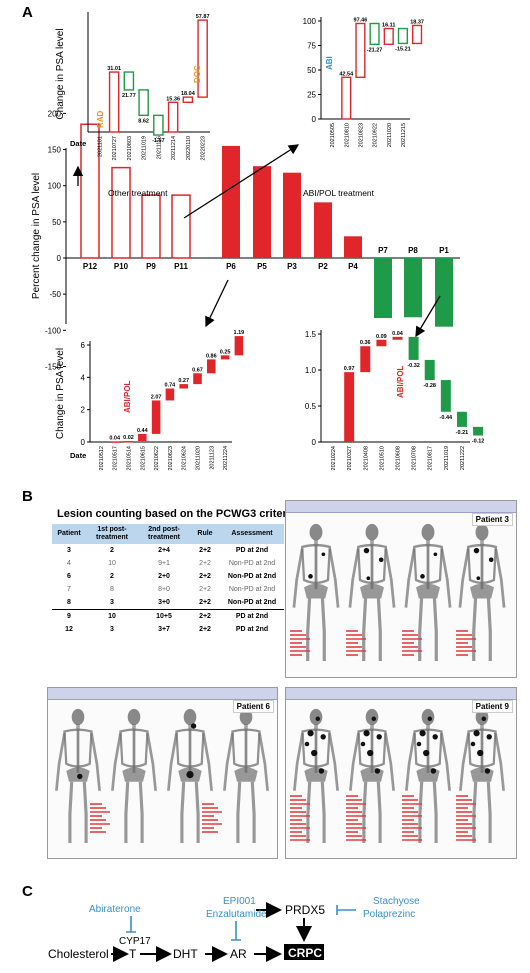  Describe the element at coordinates (168, 563) in the screenshot. I see `table-row: 4 10 9+1 2+2 Non-PD at 2nd` at that location.